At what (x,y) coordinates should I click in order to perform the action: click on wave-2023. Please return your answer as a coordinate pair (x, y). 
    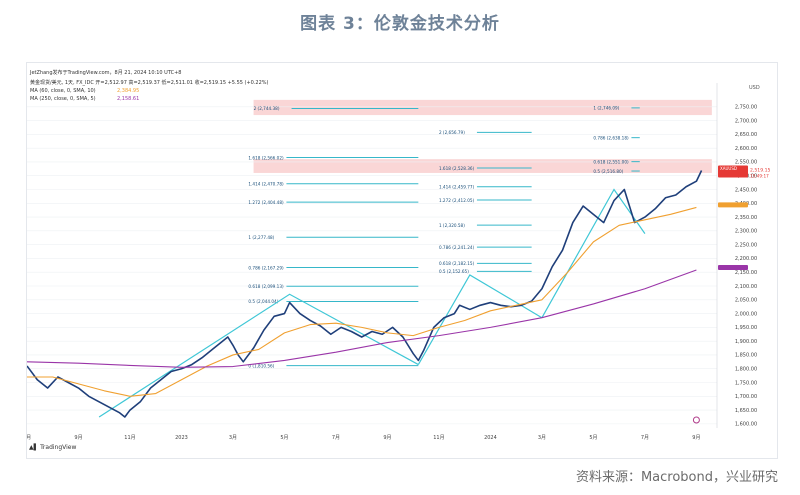
    Looking at the image, I should click on (480, 319).